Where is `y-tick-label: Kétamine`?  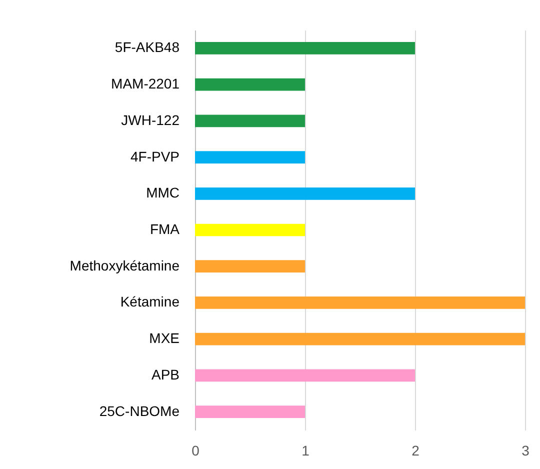
y-tick-label: Kétamine is located at coordinates (150, 302).